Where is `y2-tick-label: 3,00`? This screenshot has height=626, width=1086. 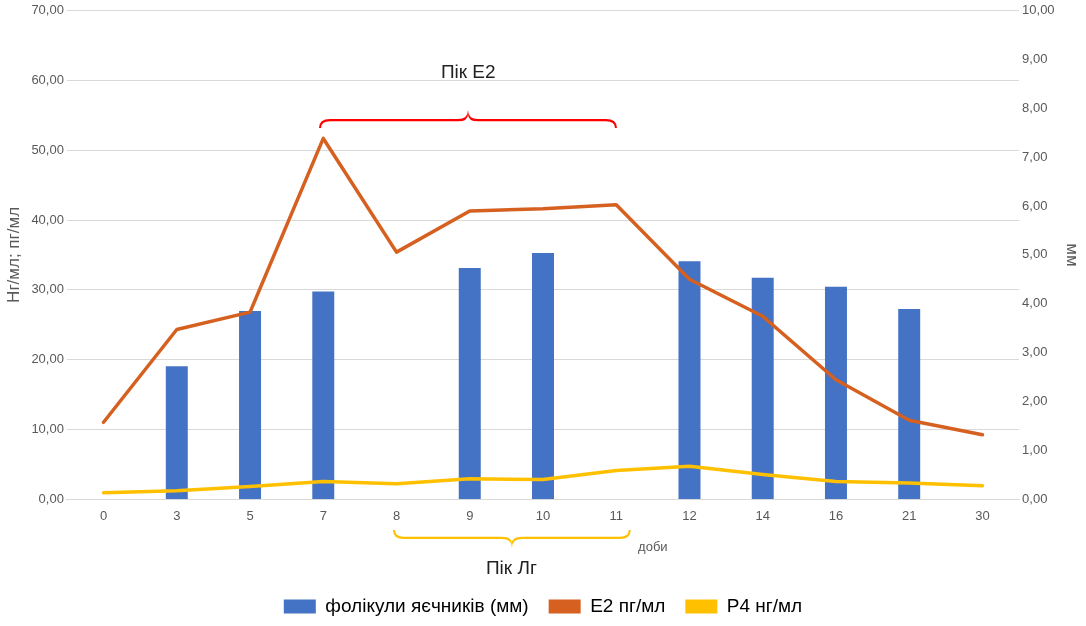
y2-tick-label: 3,00 is located at coordinates (1035, 352).